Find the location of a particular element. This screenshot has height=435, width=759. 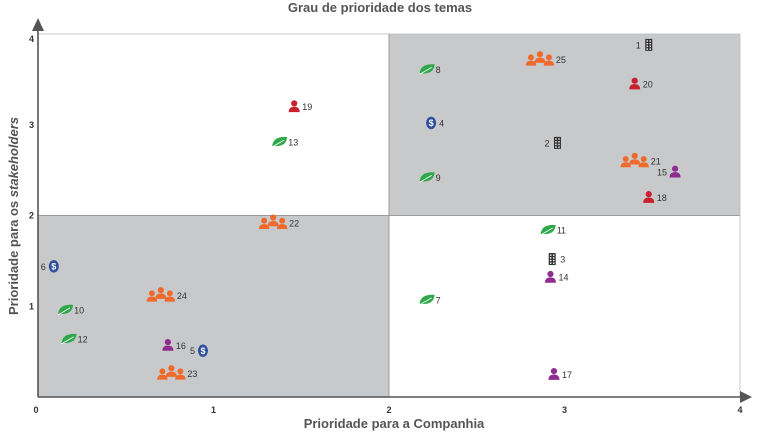

data-point-3: 3 is located at coordinates (556, 259).